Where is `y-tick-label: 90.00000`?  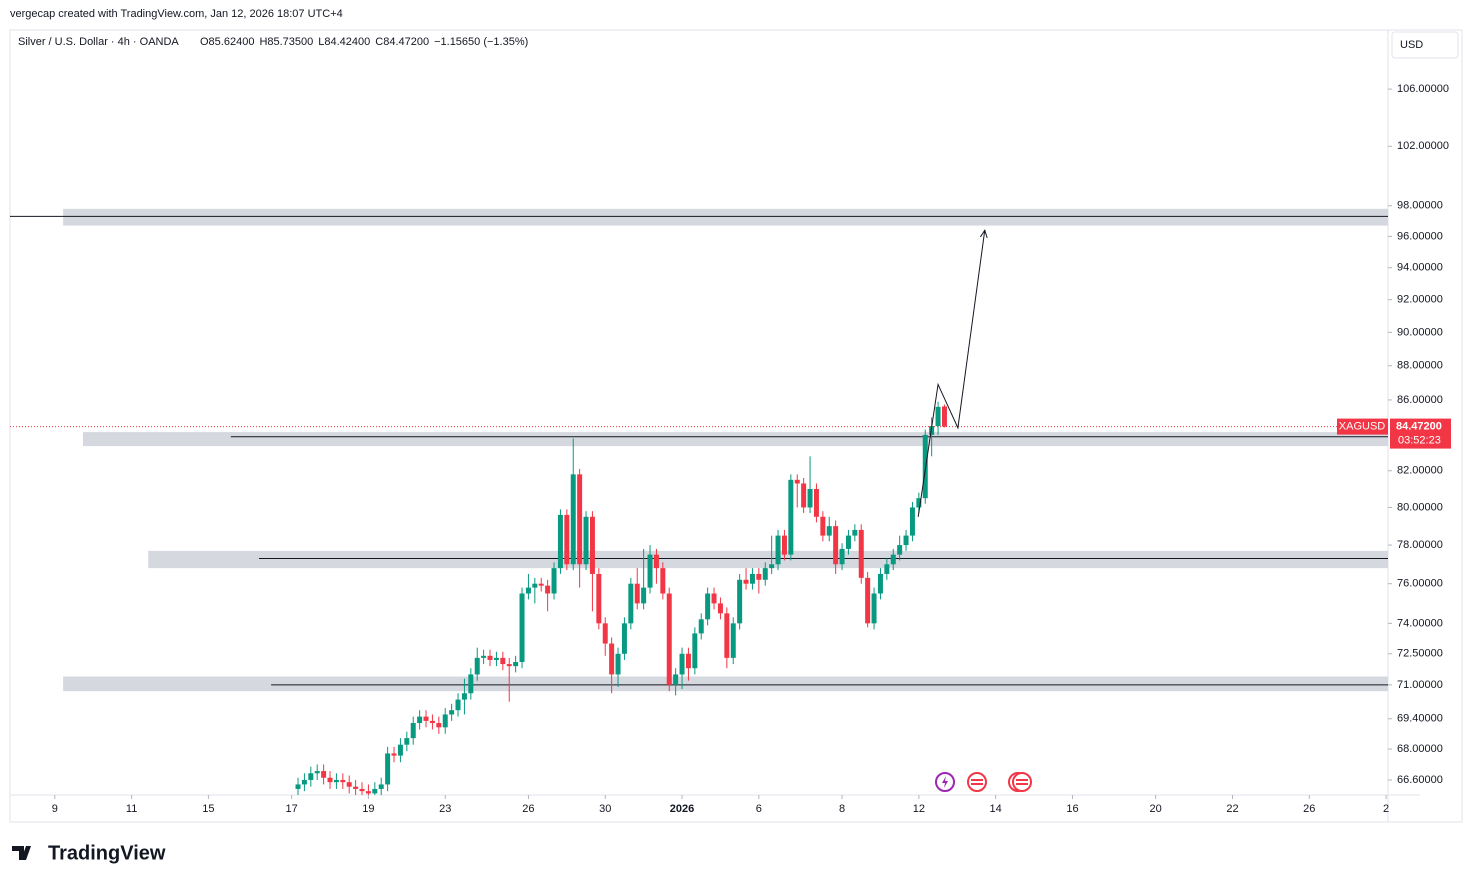
y-tick-label: 90.00000 is located at coordinates (1420, 332).